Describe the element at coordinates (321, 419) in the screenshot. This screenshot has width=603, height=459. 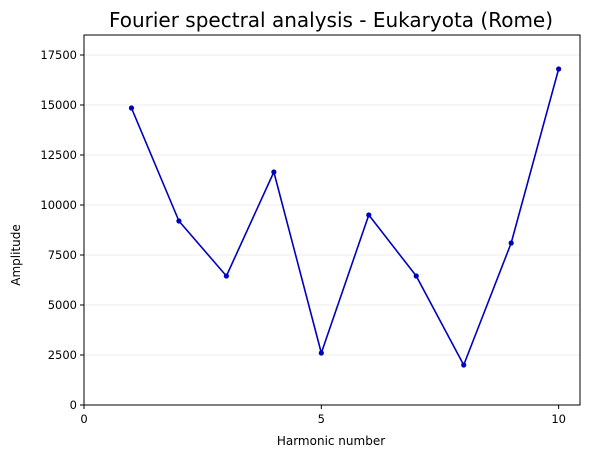
I see `x-tick-label: 5` at that location.